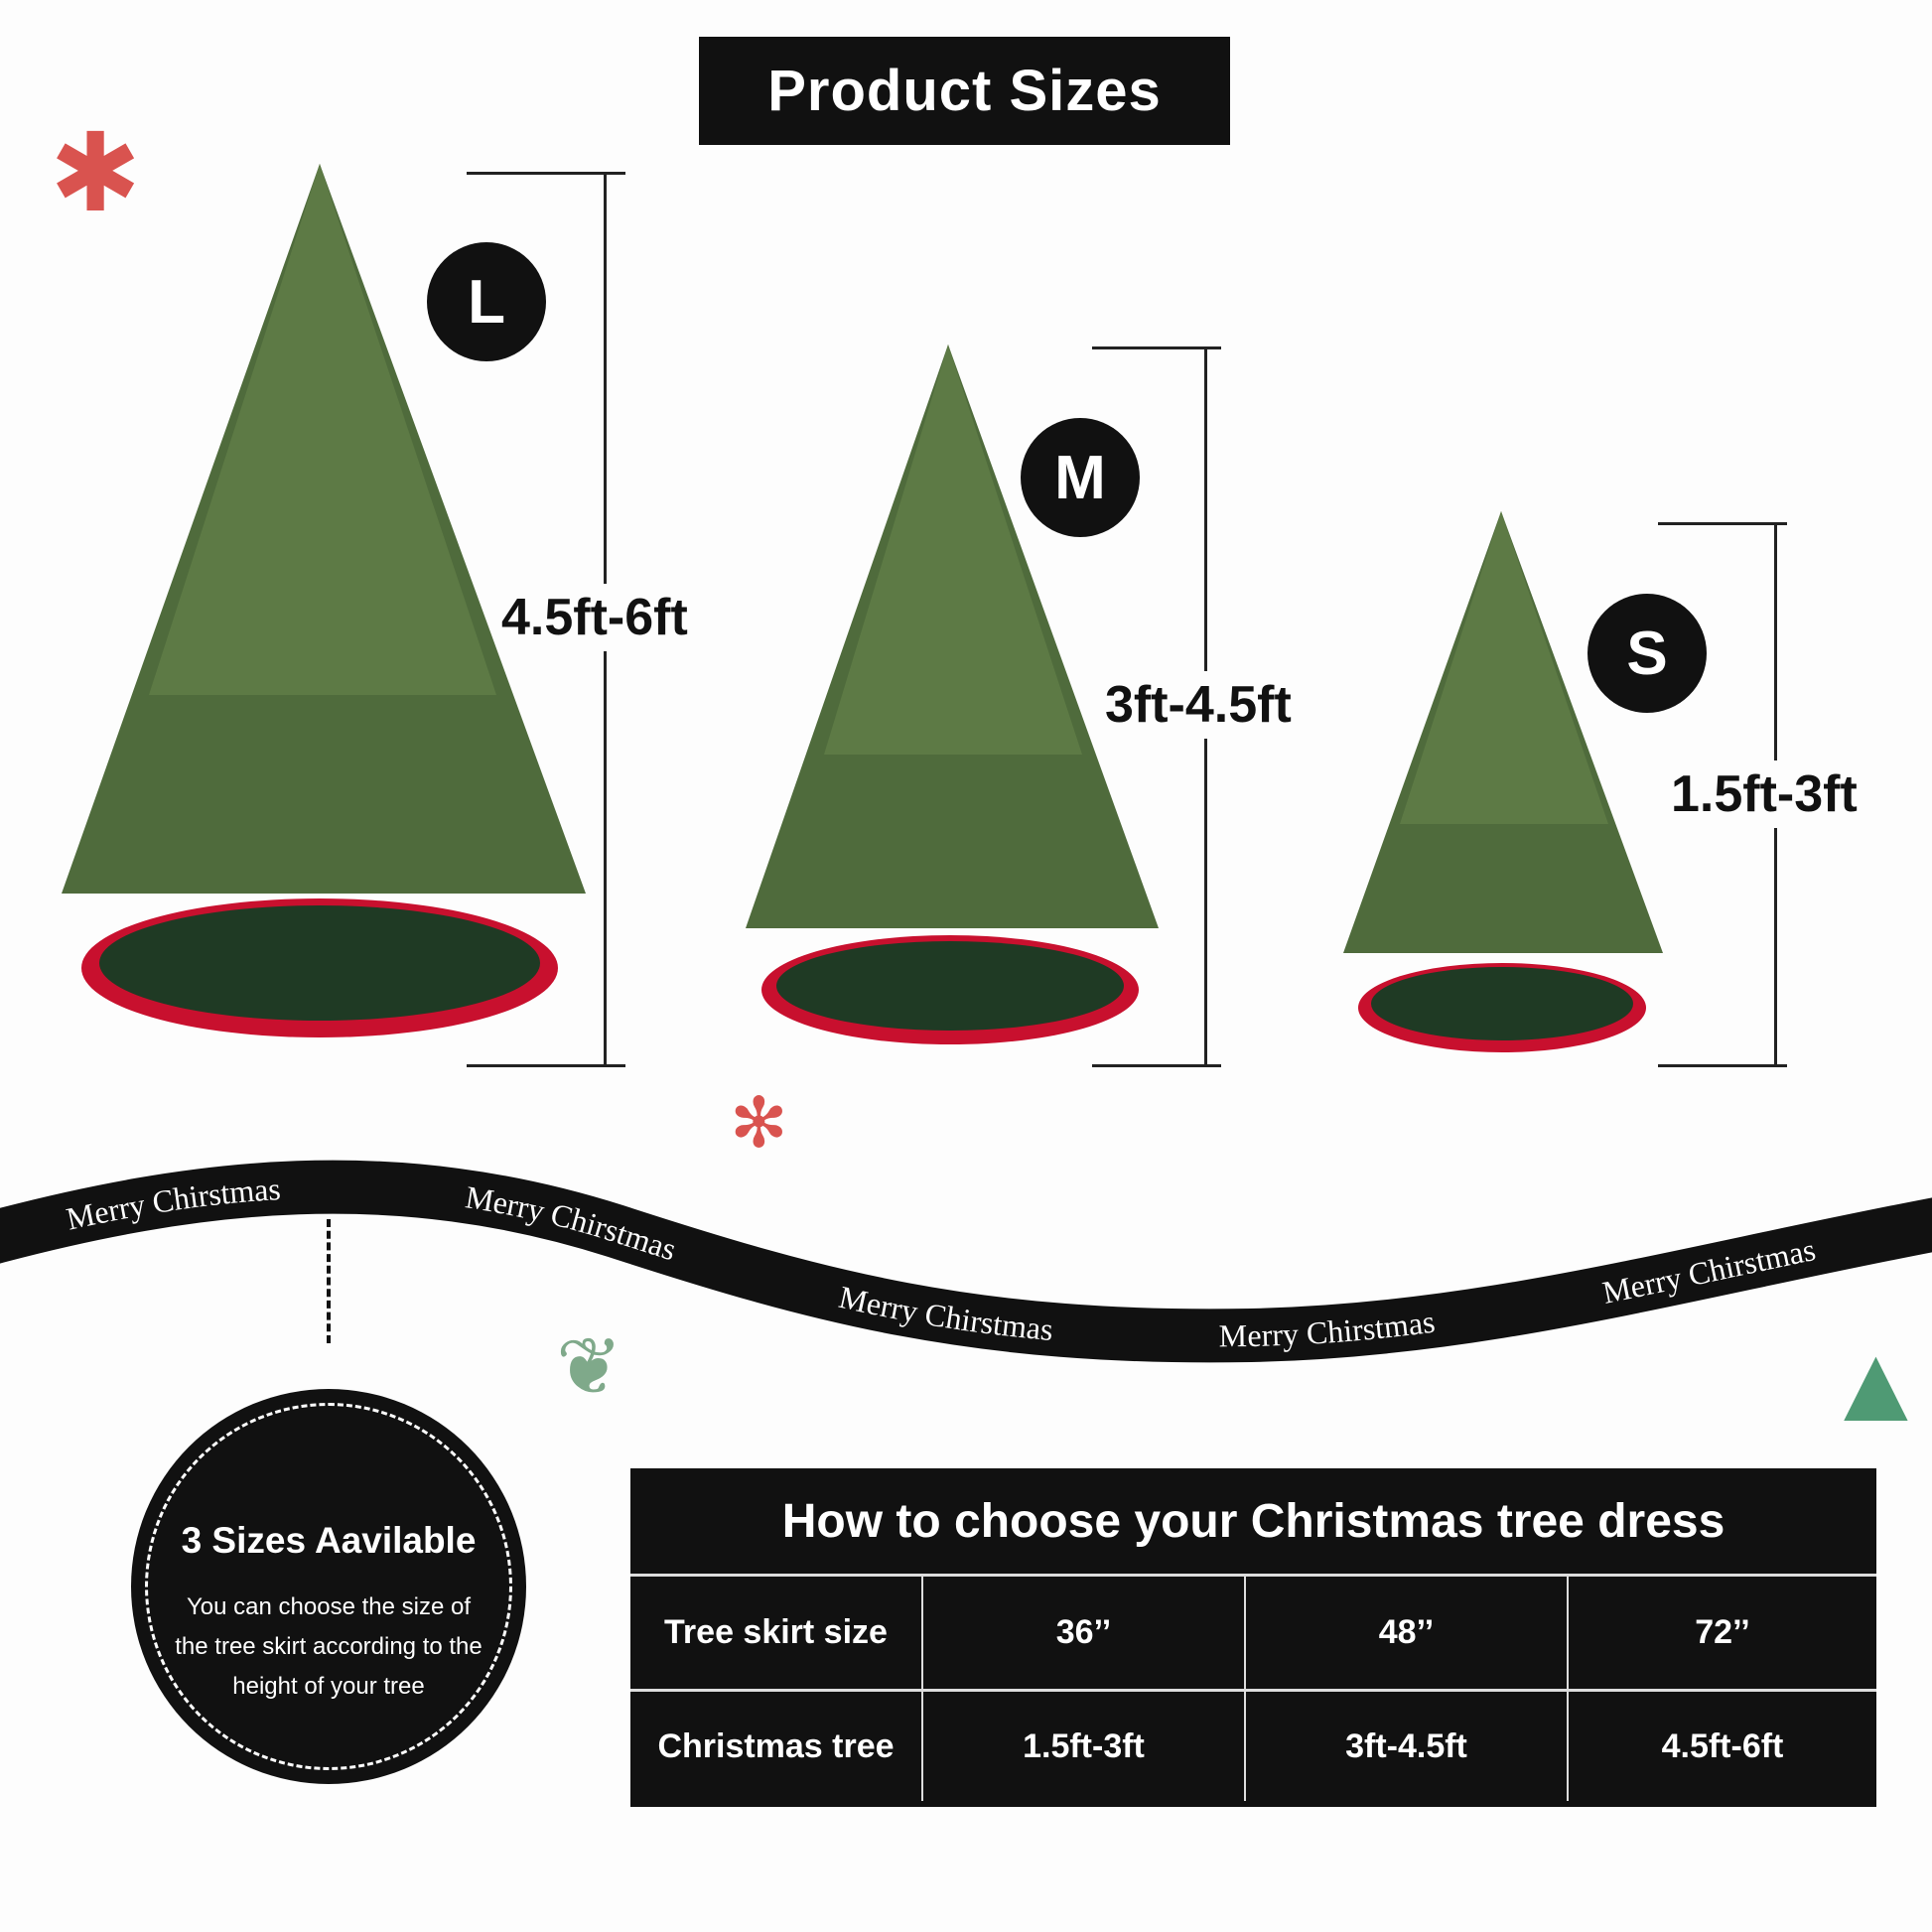 The width and height of the screenshot is (1932, 1932). I want to click on poinsettia-icon: ✱, so click(96, 173).